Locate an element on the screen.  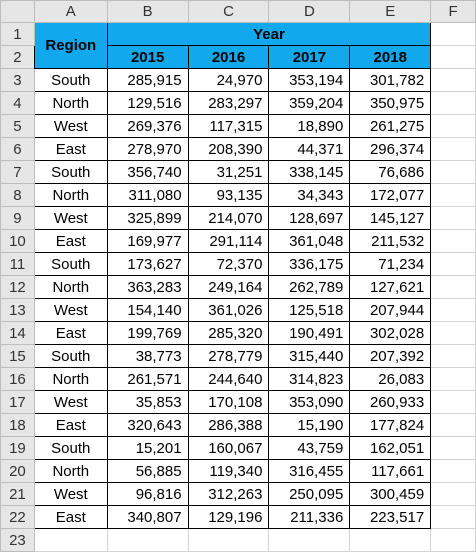
value-cell-2017: 336,175 is located at coordinates (309, 264).